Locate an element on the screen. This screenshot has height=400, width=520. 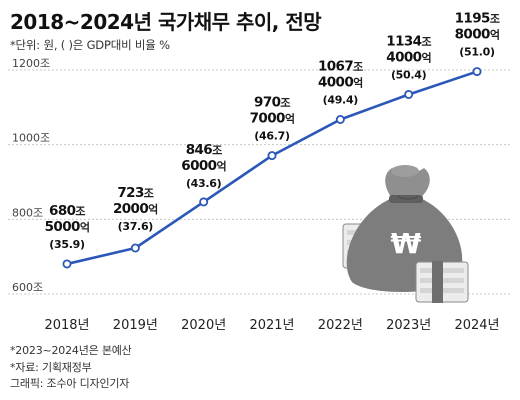
data-label-sub: 5000억 is located at coordinates (67, 227).